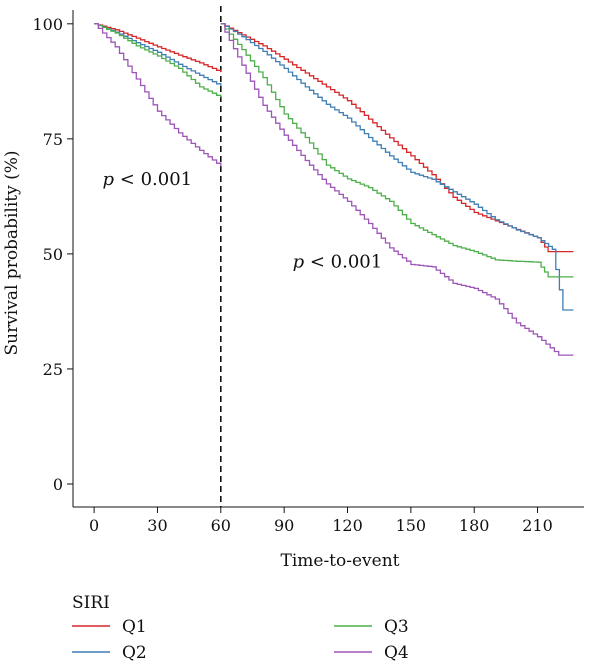 This screenshot has width=600, height=665. What do you see at coordinates (134, 627) in the screenshot?
I see `legend-label: Q1` at bounding box center [134, 627].